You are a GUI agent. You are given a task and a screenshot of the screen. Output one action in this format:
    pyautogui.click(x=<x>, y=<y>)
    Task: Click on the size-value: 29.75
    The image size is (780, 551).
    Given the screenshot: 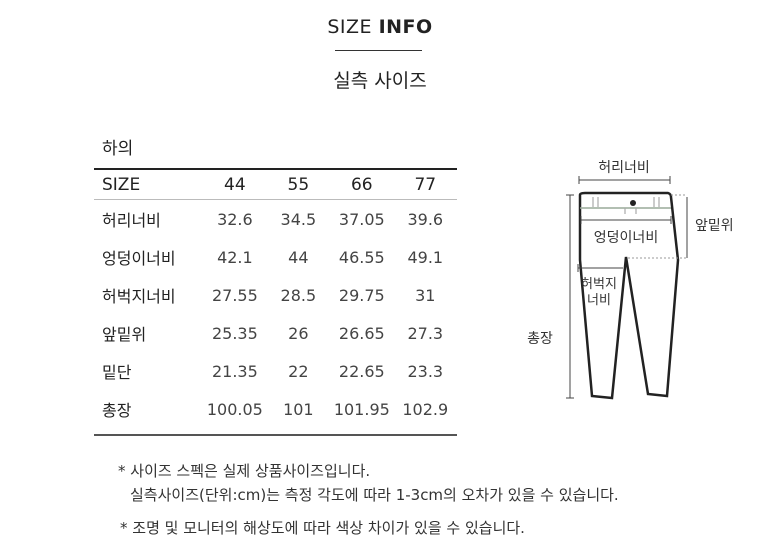 What is the action you would take?
    pyautogui.click(x=361, y=295)
    